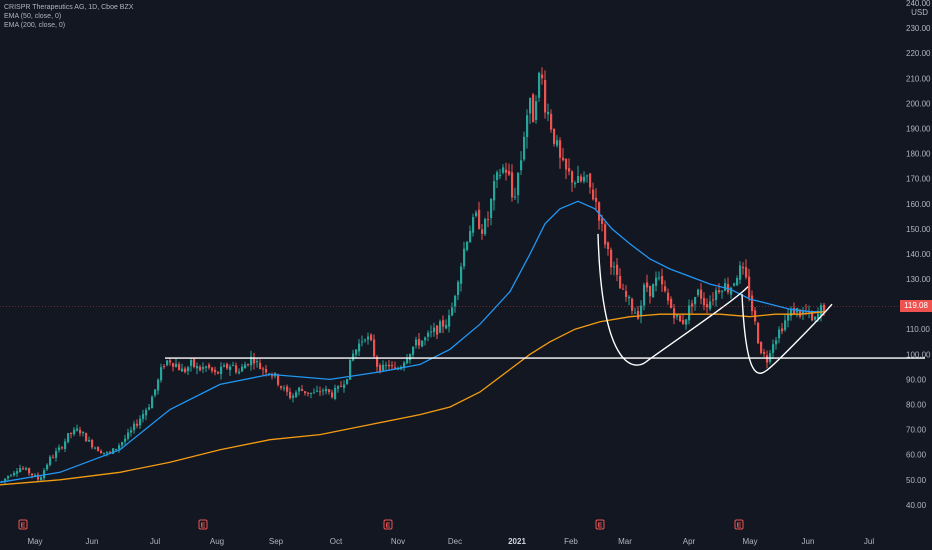 Image resolution: width=932 pixels, height=550 pixels. I want to click on earnings-badge, so click(739, 524).